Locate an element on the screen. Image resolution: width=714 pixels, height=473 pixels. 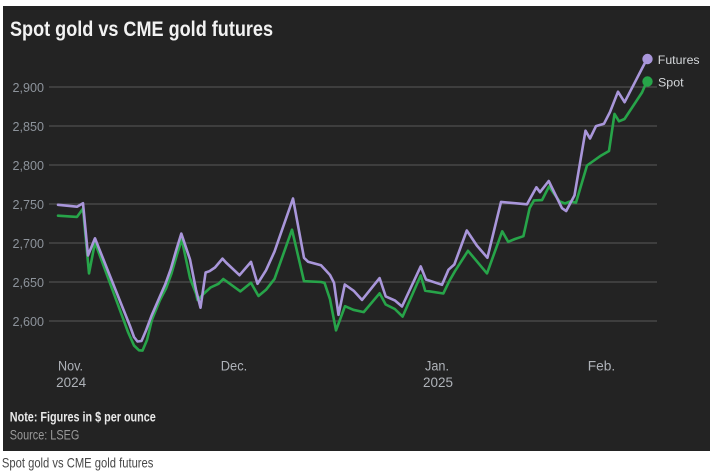
svg-text: Feb. is located at coordinates (602, 365).